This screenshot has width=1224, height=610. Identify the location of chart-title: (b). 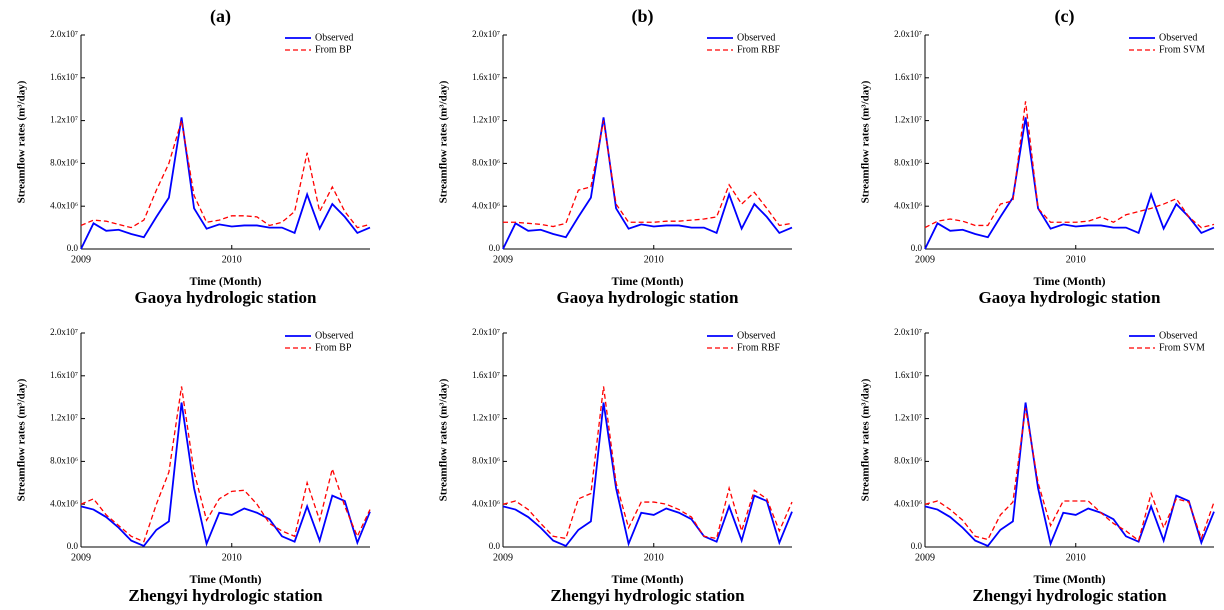
(643, 16).